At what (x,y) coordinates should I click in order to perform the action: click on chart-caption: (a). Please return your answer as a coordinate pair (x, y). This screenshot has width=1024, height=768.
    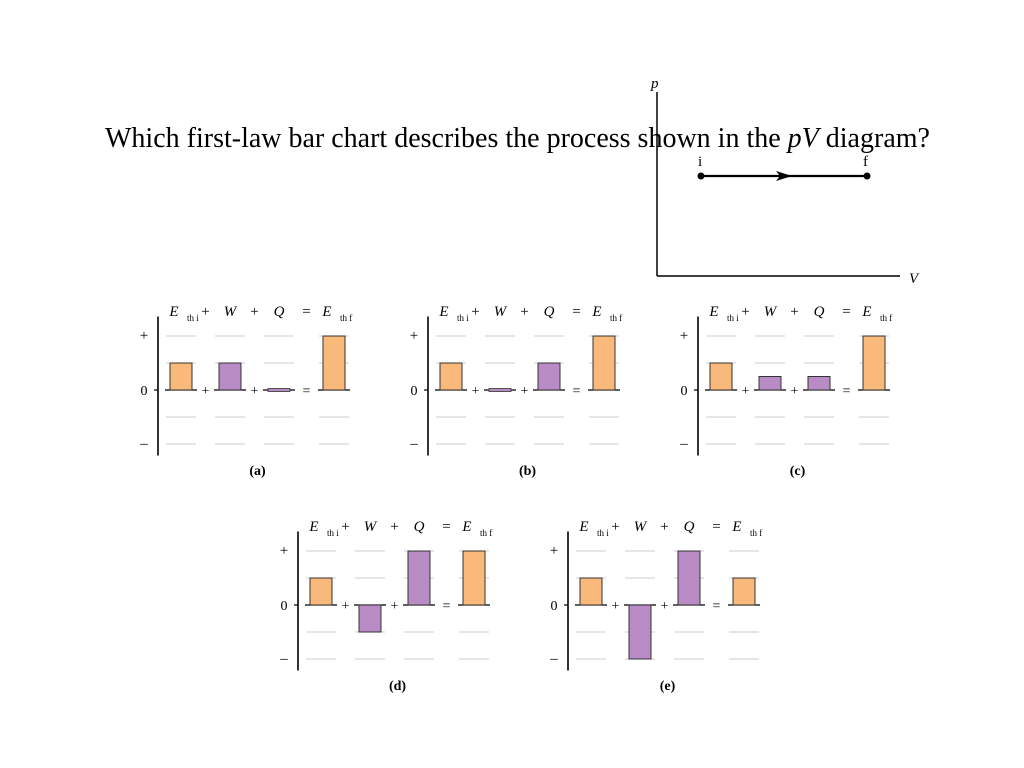
    Looking at the image, I should click on (257, 471).